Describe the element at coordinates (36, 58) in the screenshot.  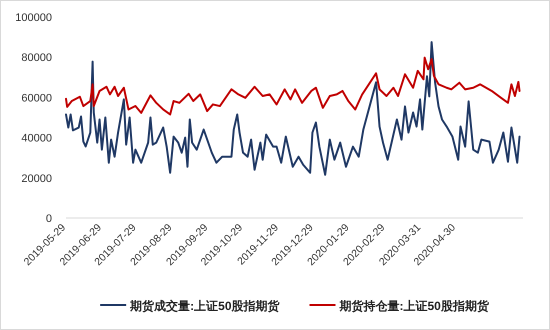
I see `y-tick-label: 80000` at that location.